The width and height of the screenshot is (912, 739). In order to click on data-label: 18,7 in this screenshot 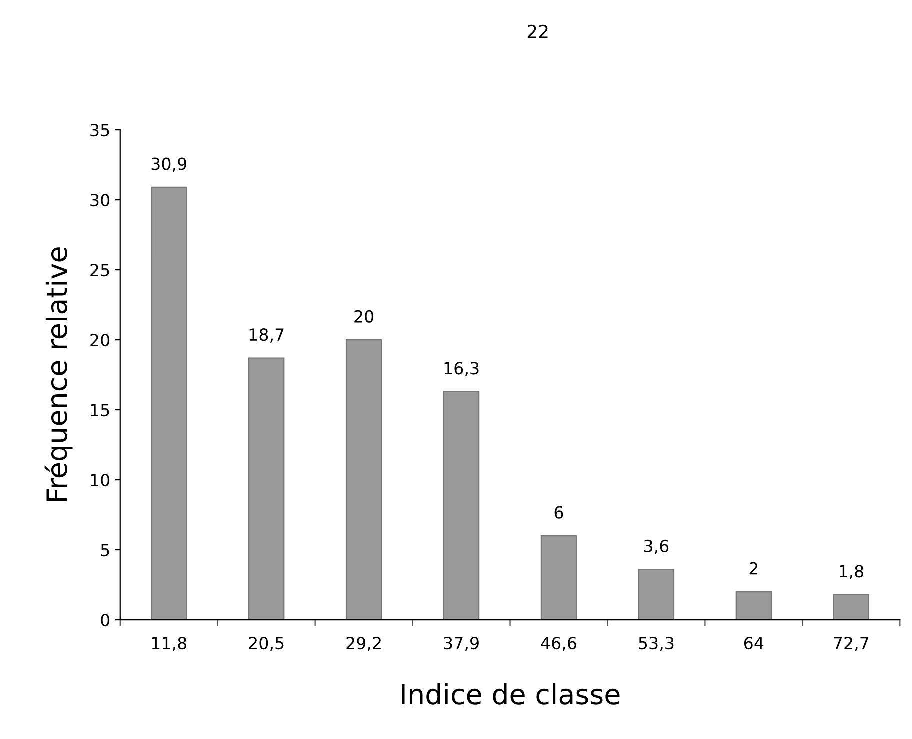, I will do `click(267, 335)`.